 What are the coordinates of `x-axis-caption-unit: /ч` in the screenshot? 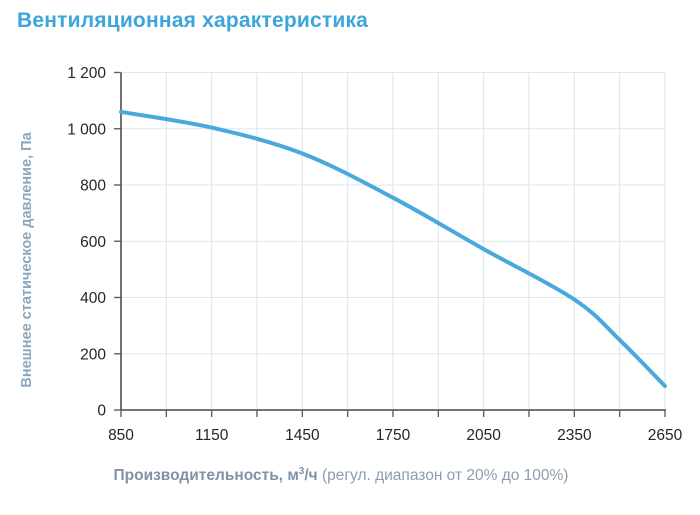 It's located at (311, 475).